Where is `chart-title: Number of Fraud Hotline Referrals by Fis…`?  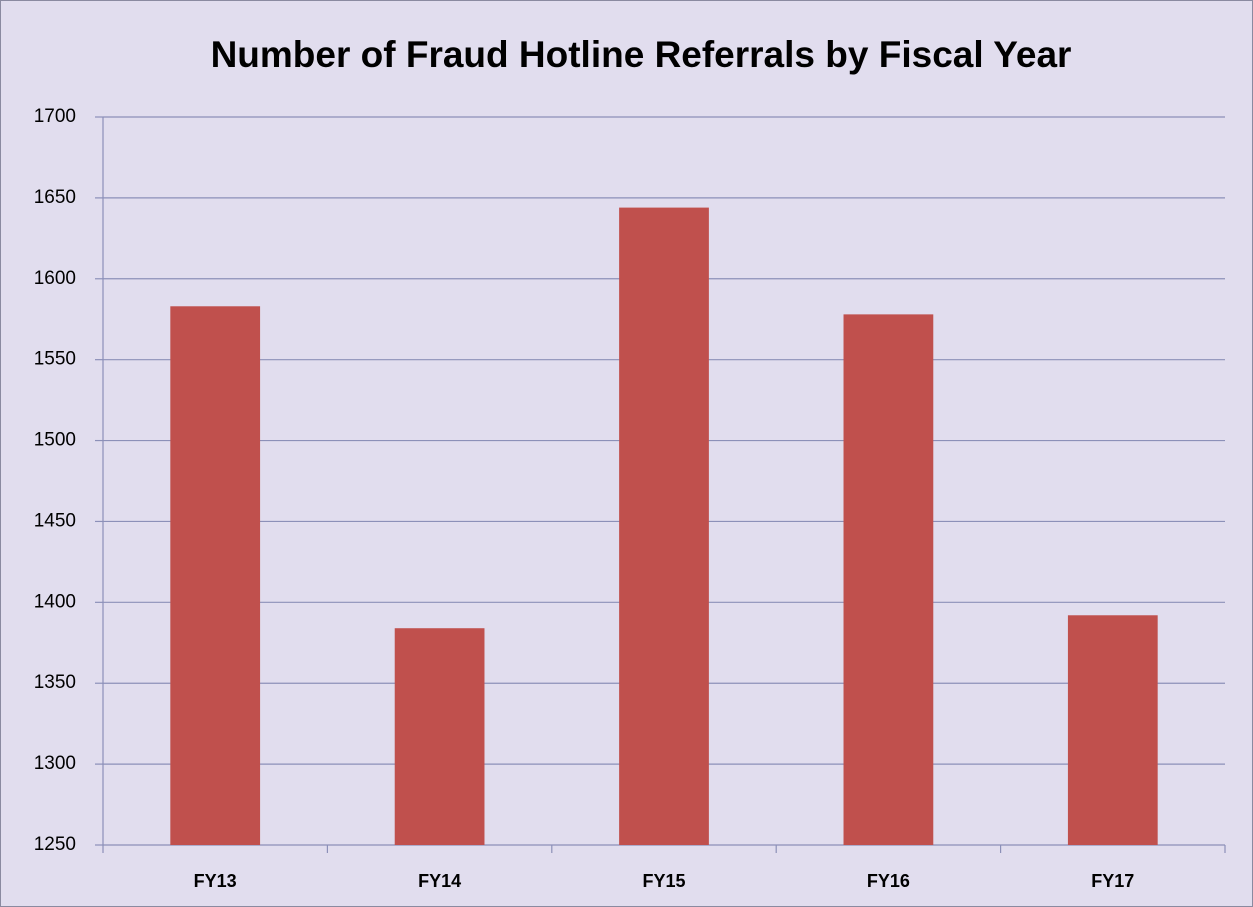
chart-title: Number of Fraud Hotline Referrals by Fis… is located at coordinates (641, 54).